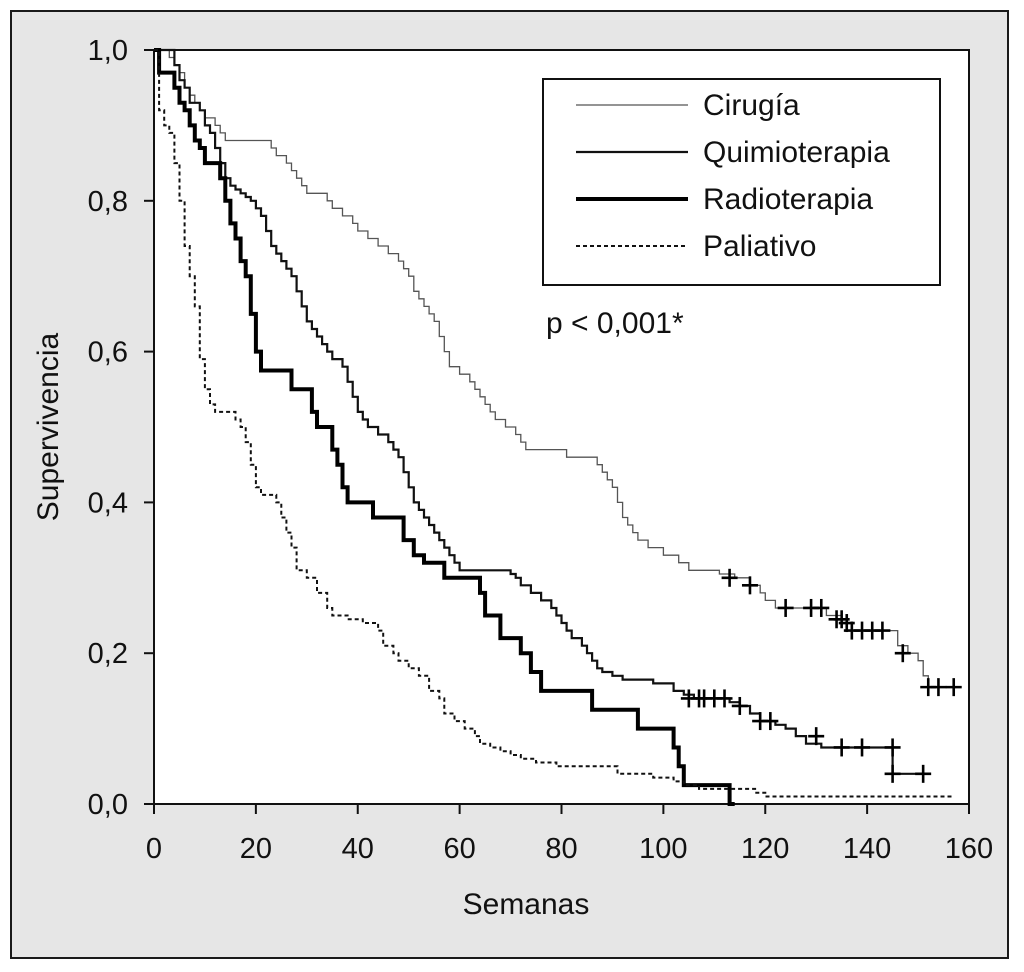 This screenshot has width=1024, height=972. I want to click on y-tick-label: 0,0, so click(108, 805).